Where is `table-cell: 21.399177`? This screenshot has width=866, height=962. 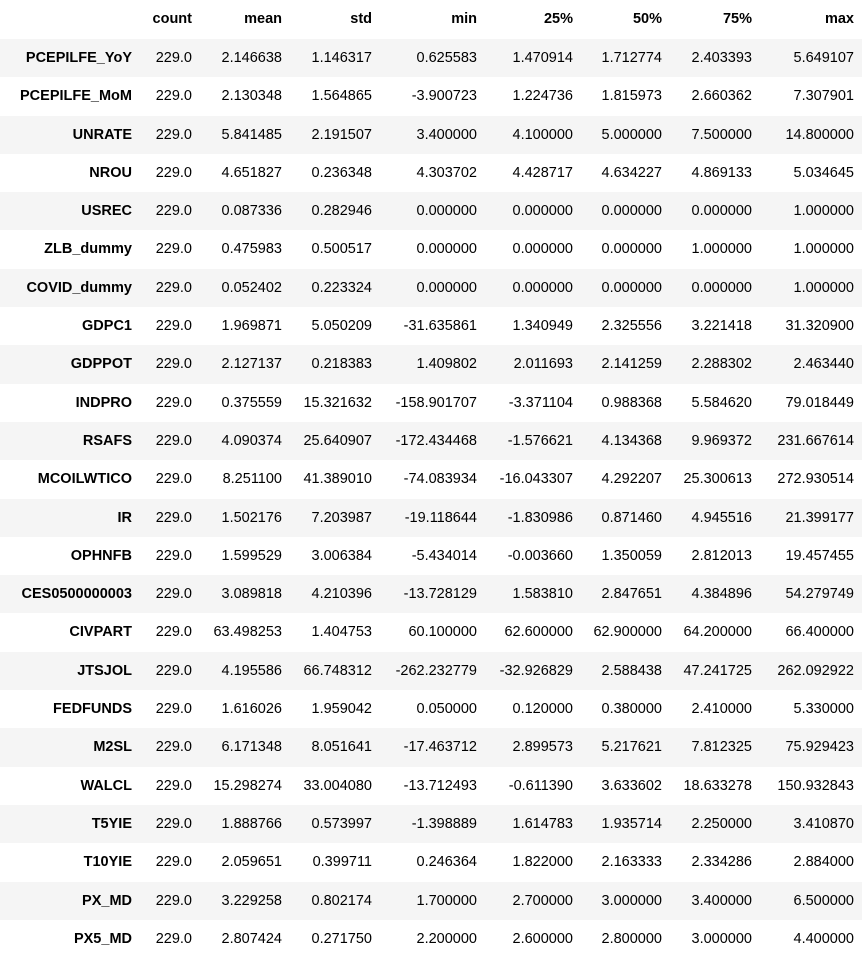
table-cell: 21.399177 is located at coordinates (819, 517).